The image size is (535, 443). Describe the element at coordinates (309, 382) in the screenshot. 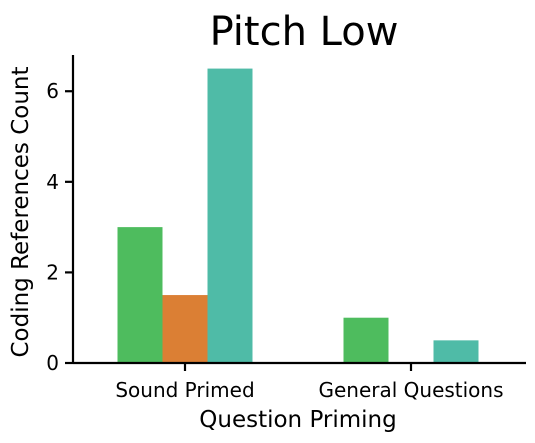

I see `x-ticks-group: Sound Primed General Questions` at that location.